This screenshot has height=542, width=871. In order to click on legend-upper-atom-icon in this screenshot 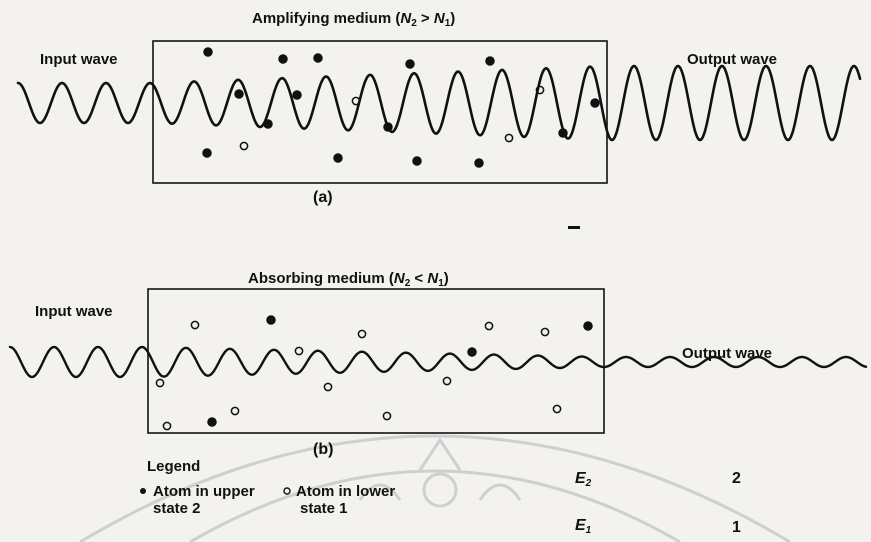, I will do `click(143, 491)`.